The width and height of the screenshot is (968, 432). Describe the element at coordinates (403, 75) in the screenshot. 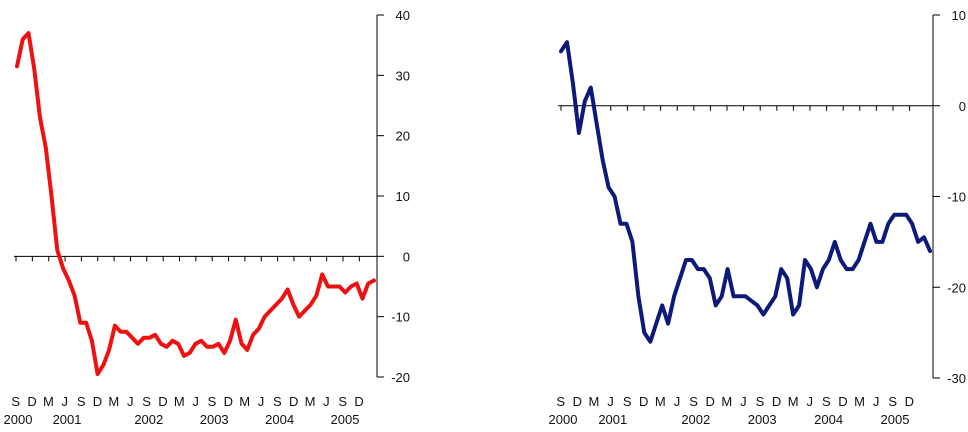

I see `y-tick-label: 30` at that location.